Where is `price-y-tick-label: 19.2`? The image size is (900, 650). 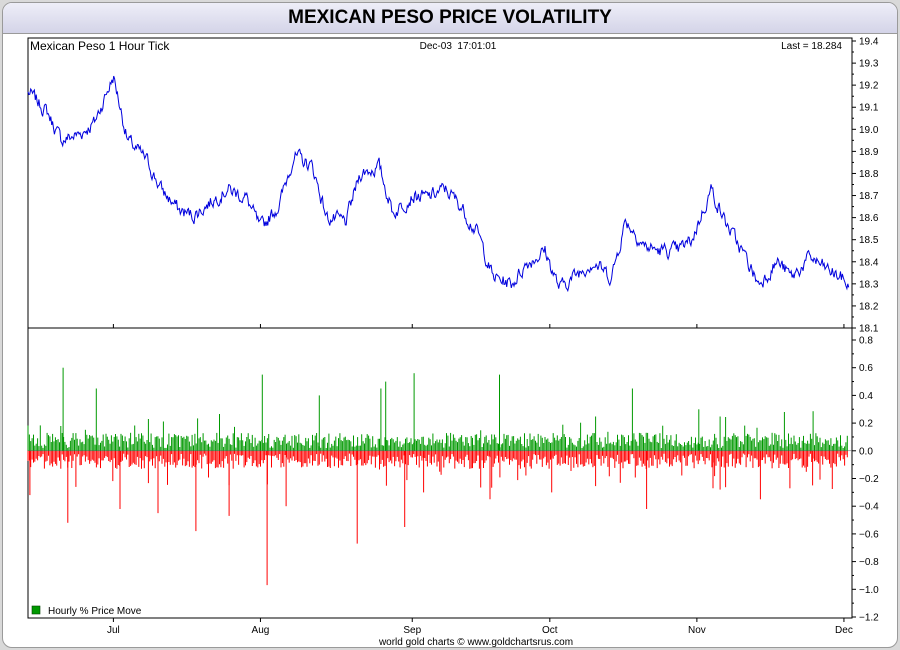
price-y-tick-label: 19.2 is located at coordinates (869, 86).